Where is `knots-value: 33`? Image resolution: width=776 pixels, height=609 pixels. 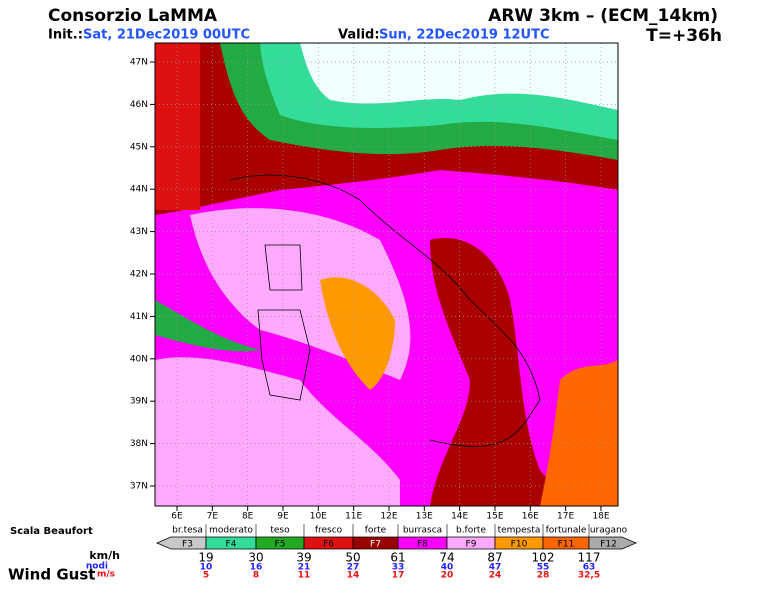 knots-value: 33 is located at coordinates (398, 568).